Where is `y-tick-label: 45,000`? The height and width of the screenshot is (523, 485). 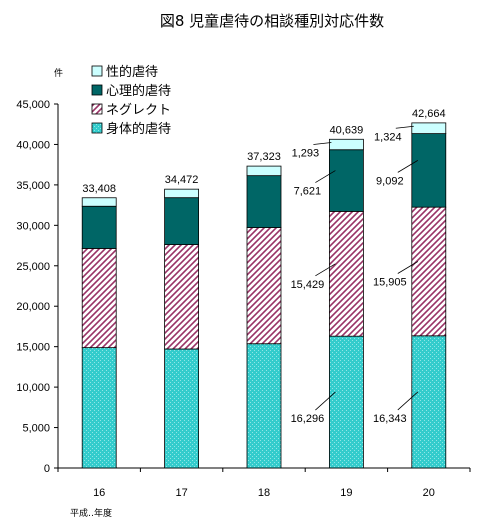 y-tick-label: 45,000 is located at coordinates (33, 105).